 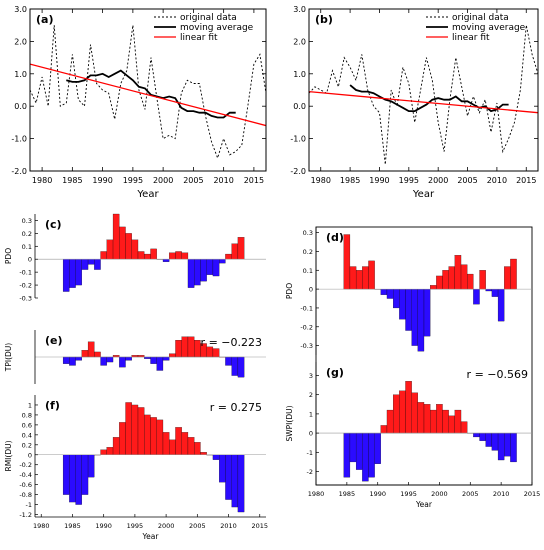 I want to click on x-tick-label: 2000, so click(x=166, y=526).